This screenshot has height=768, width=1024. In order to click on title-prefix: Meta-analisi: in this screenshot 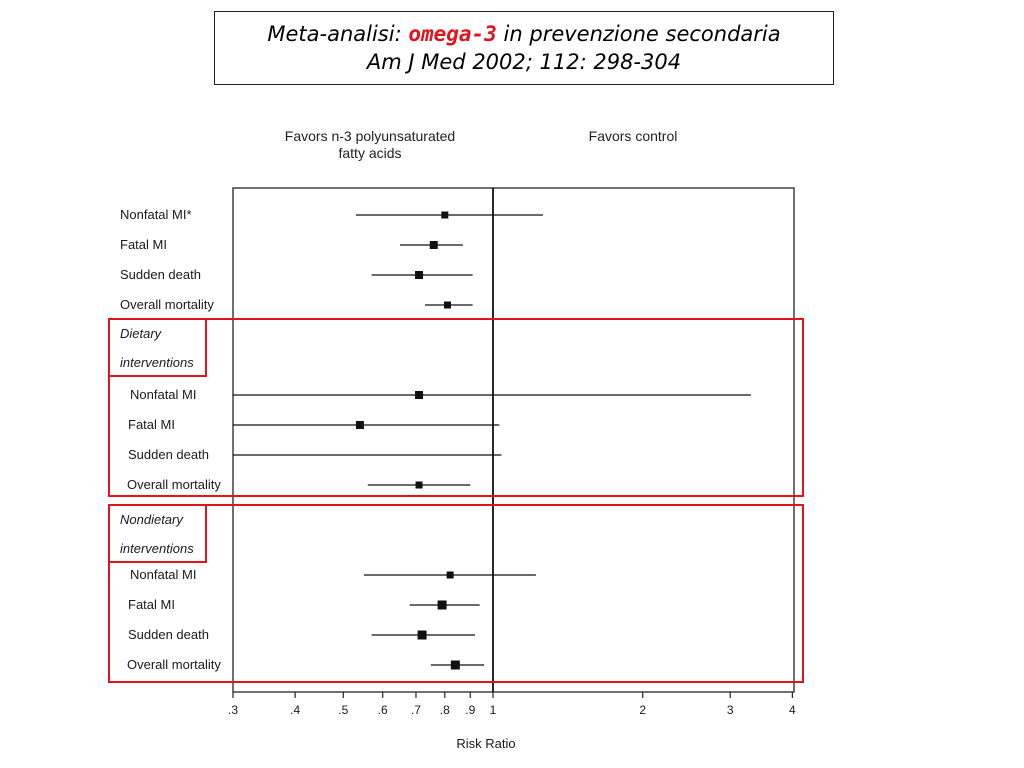, I will do `click(334, 34)`.